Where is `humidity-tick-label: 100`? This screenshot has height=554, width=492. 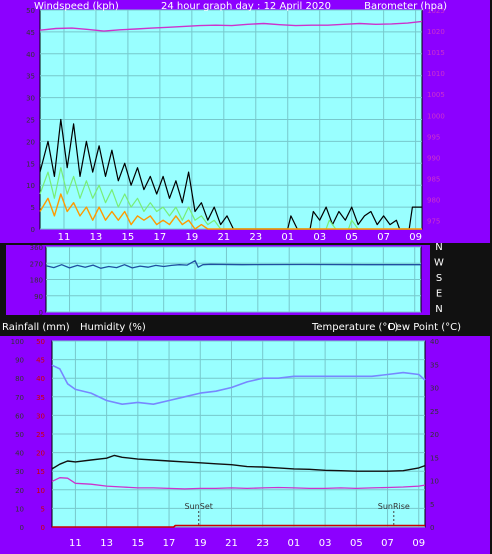
humidity-tick-label: 100 is located at coordinates (17, 342).